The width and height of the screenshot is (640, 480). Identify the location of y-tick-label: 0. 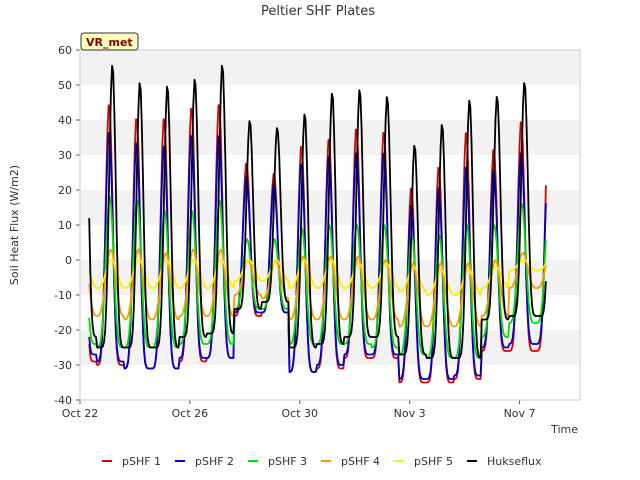
(68, 260).